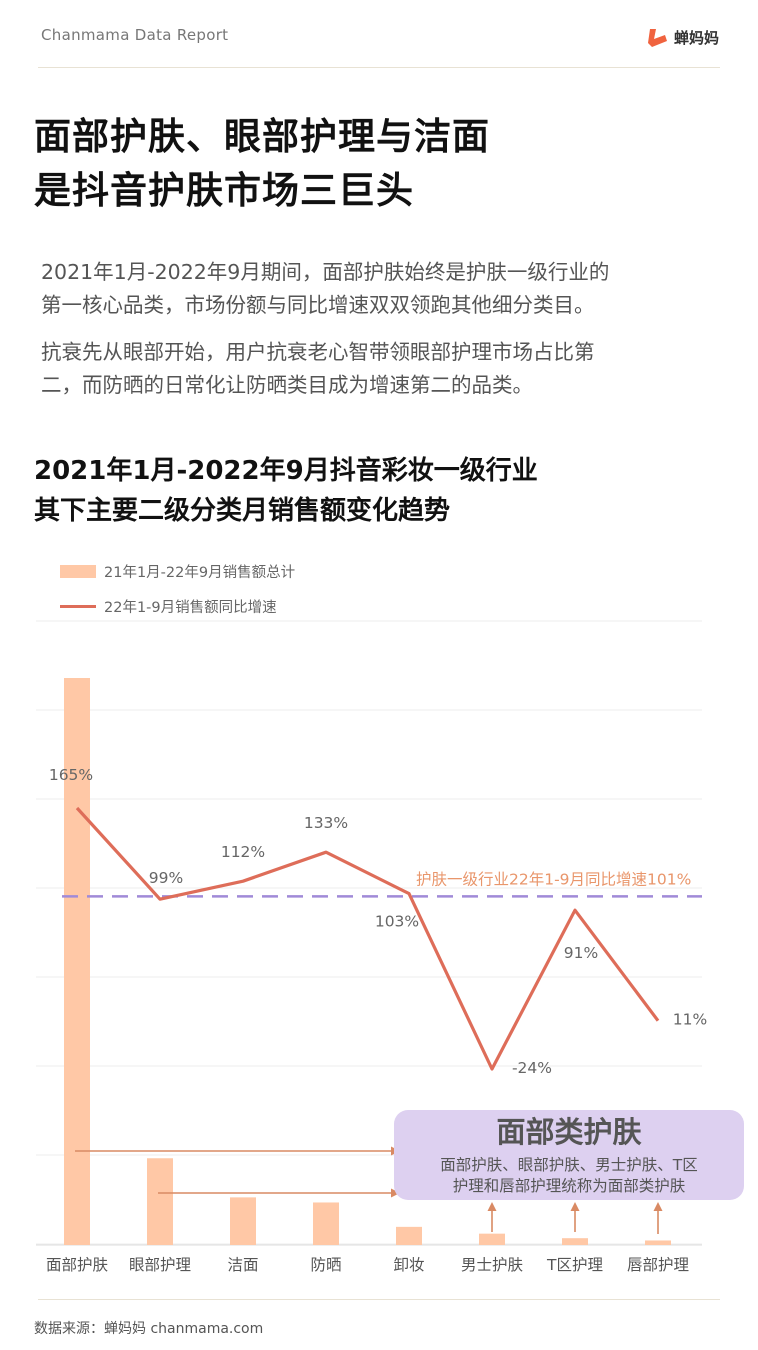  What do you see at coordinates (190, 608) in the screenshot?
I see `legend-line-label: 22年1-9月销售额同比增速` at bounding box center [190, 608].